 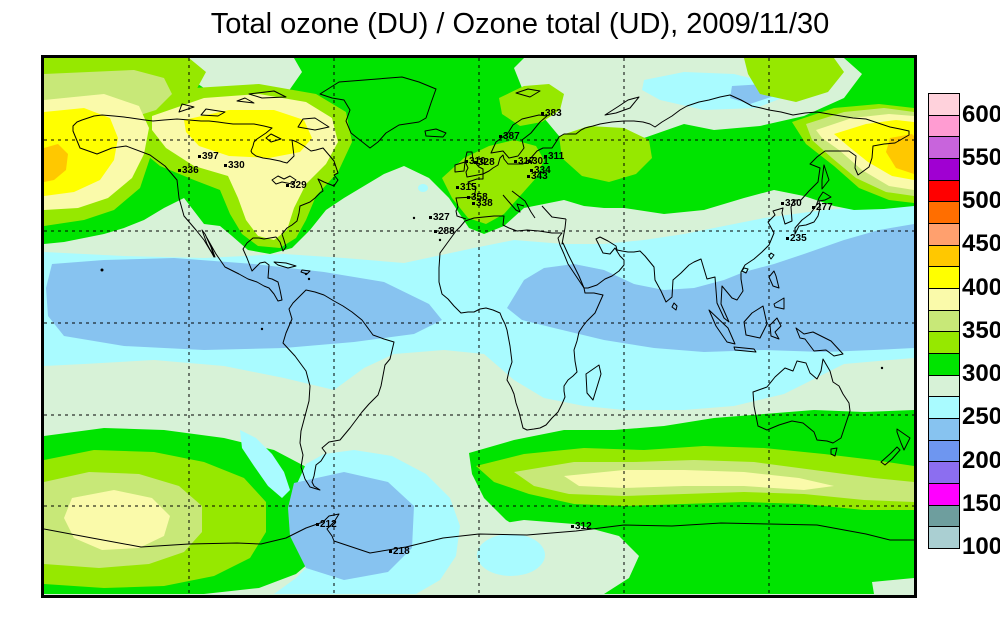 I want to click on station: 301, so click(x=538, y=161).